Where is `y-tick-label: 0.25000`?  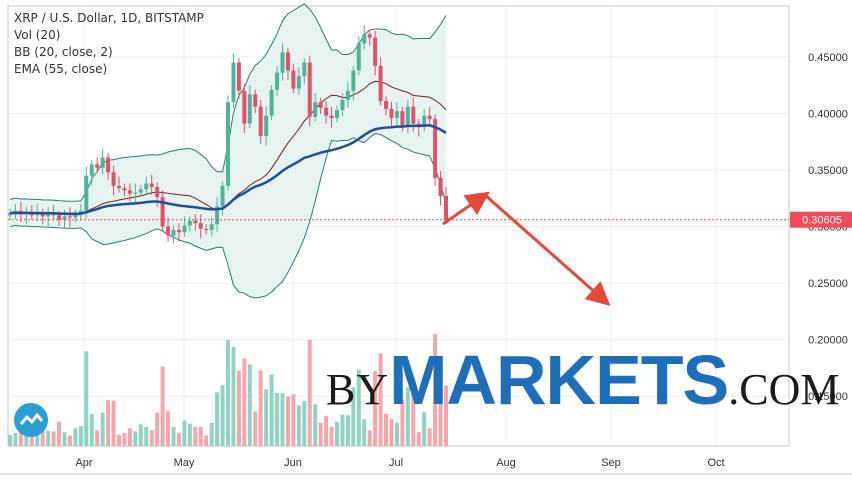 y-tick-label: 0.25000 is located at coordinates (828, 284).